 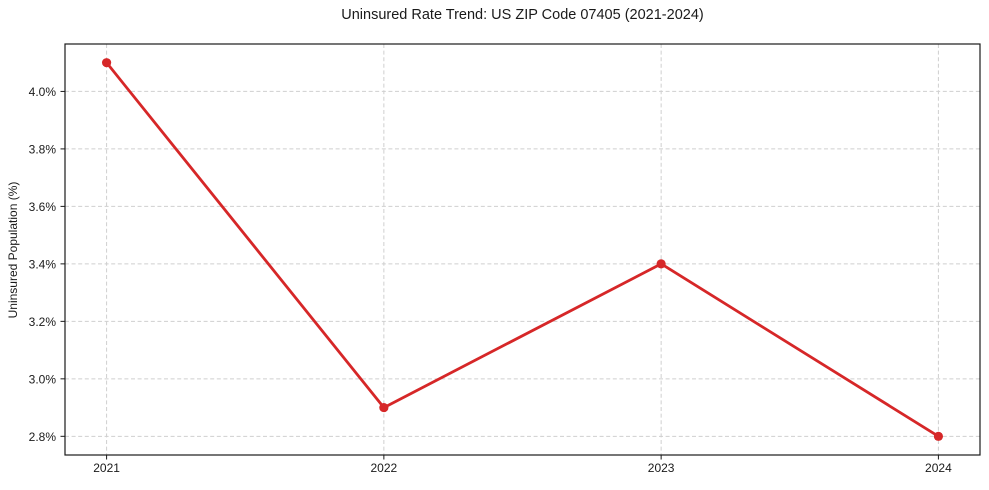 What do you see at coordinates (43, 264) in the screenshot?
I see `y-tick-label: 3.4%` at bounding box center [43, 264].